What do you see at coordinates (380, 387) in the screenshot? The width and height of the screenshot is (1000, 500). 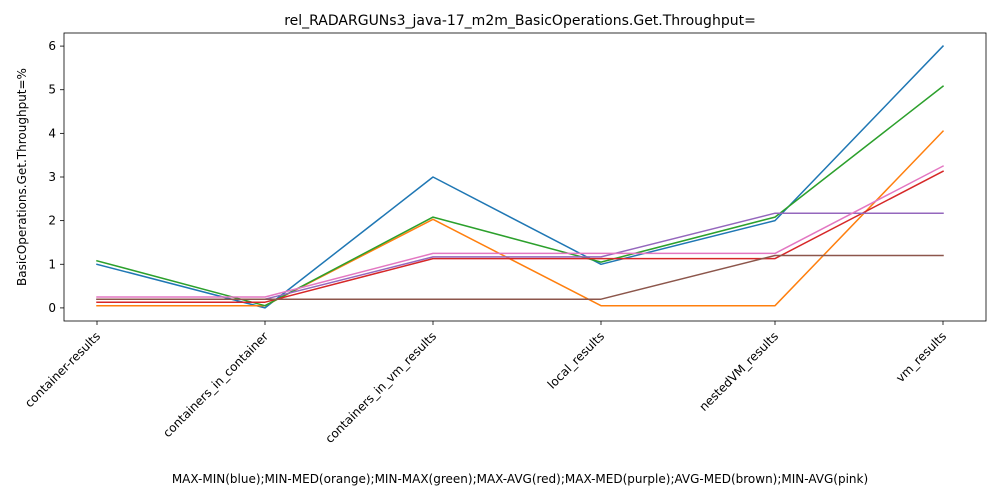 I see `x-tick-label: containers_in_vm_results` at bounding box center [380, 387].